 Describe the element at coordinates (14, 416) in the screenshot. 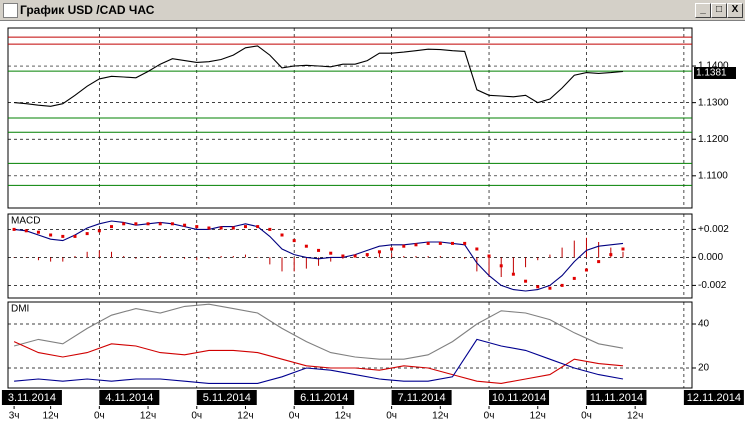

I see `hour-label: 3ч` at that location.